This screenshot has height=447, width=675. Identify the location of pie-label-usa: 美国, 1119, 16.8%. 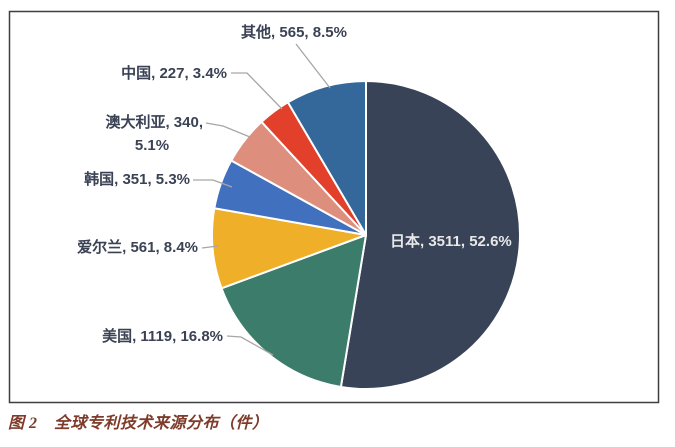
(162, 336).